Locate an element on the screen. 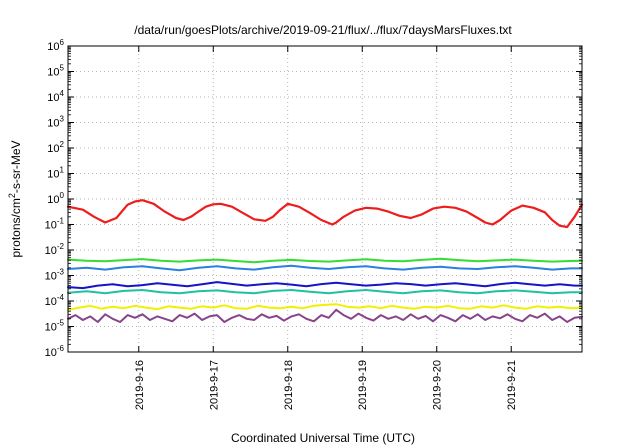 This screenshot has height=448, width=640. y-tick-exponent: 1 is located at coordinates (62, 170).